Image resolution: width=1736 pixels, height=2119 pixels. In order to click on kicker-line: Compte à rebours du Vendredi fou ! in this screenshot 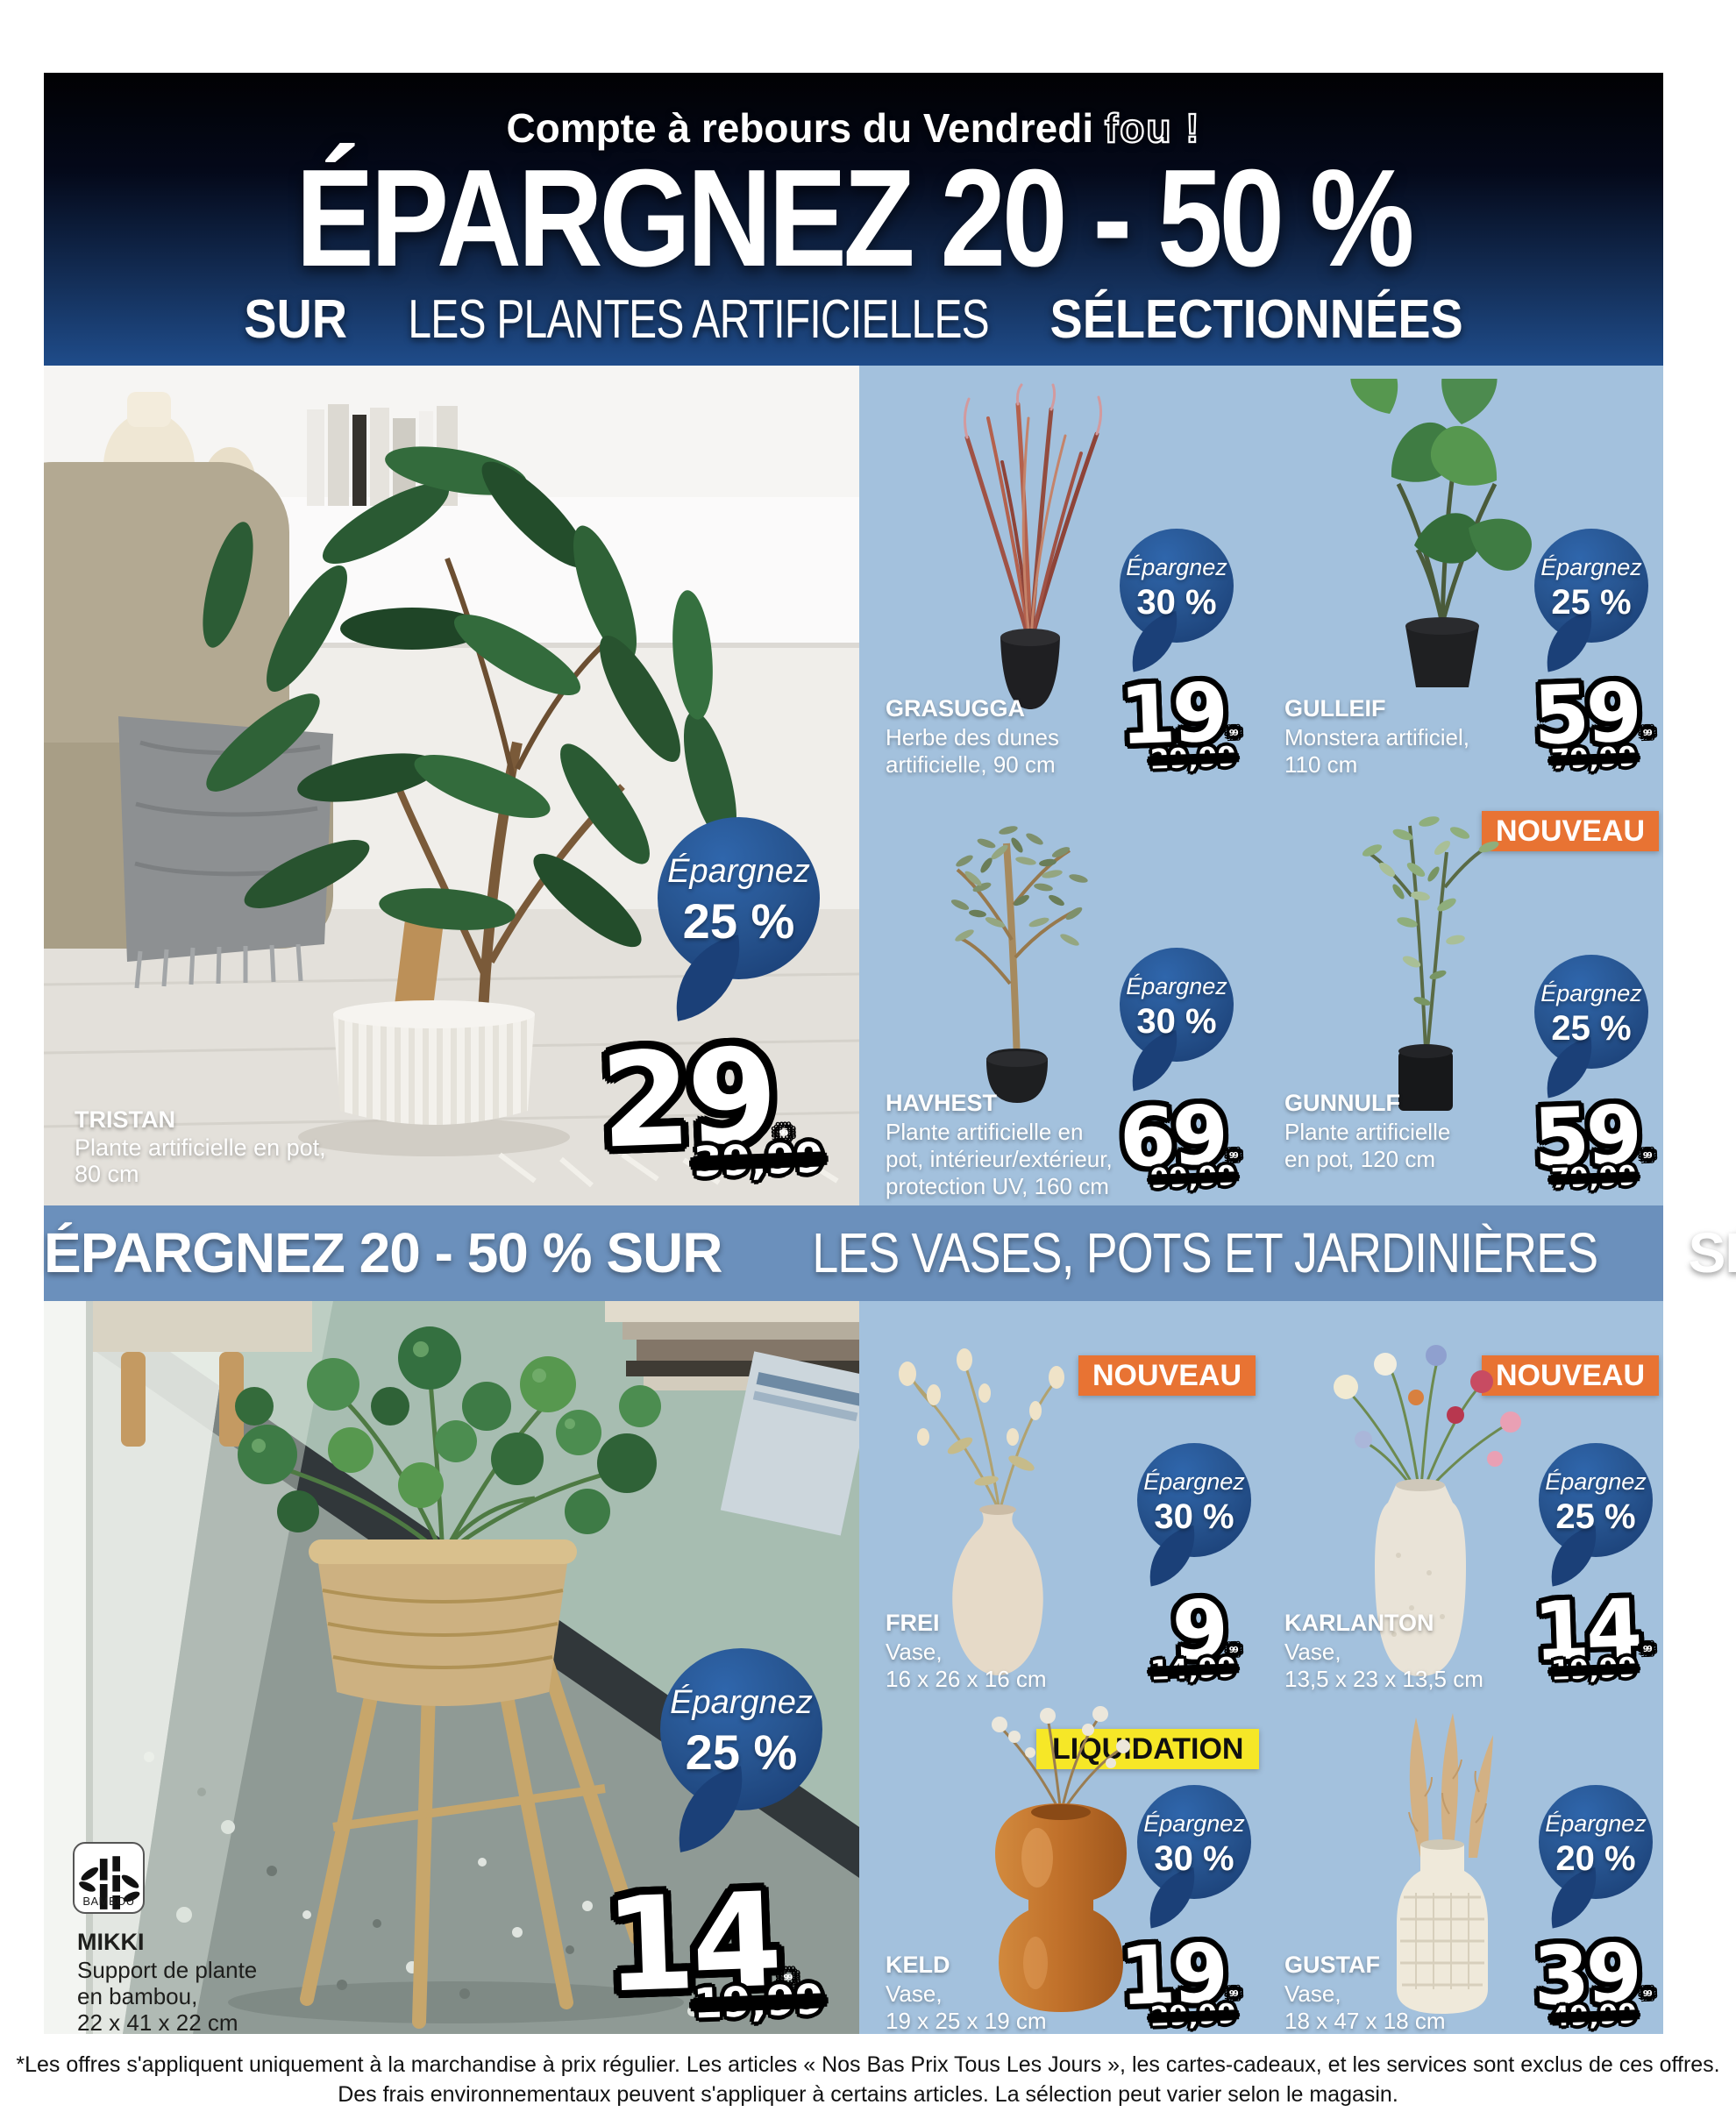, I will do `click(853, 128)`.